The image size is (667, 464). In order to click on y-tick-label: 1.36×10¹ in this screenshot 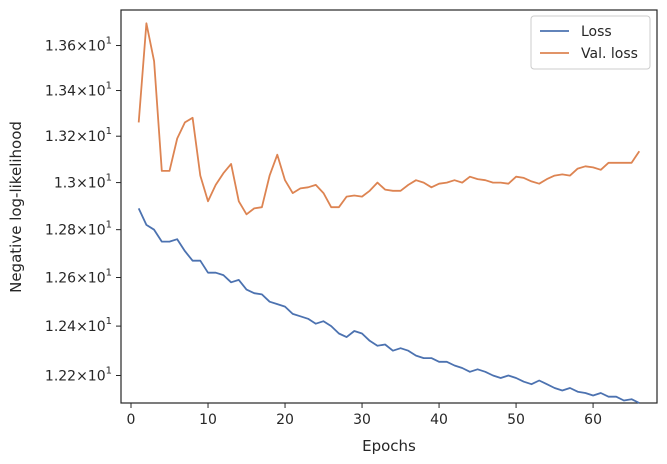, I will do `click(78, 45)`.